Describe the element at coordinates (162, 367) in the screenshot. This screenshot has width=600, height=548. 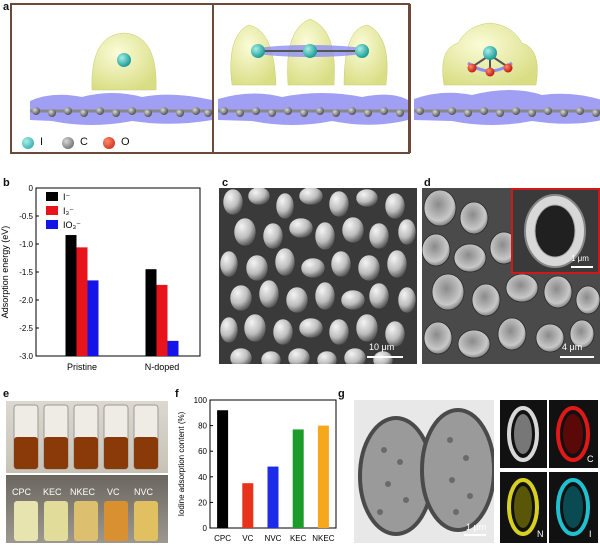
I see `x-tick-label-b: N-doped` at that location.